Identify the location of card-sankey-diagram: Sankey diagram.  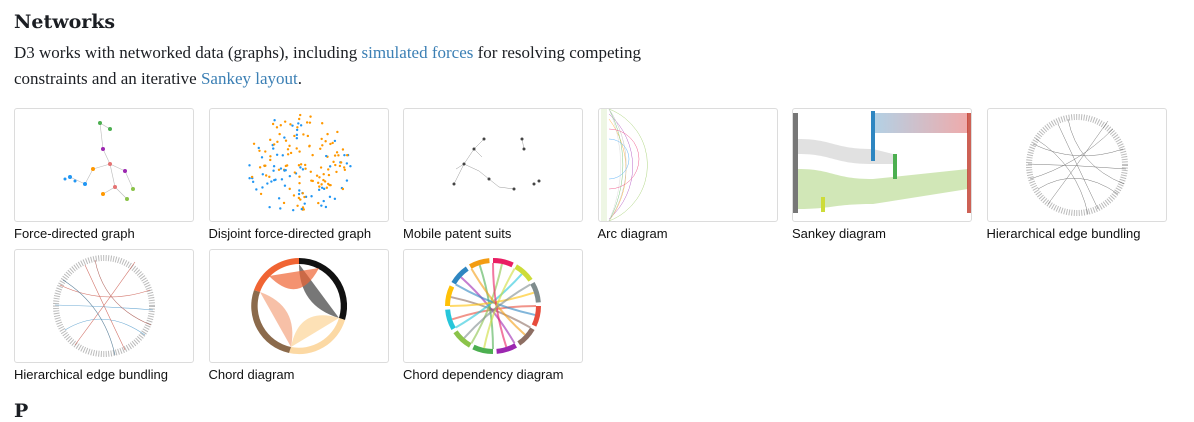
(882, 175).